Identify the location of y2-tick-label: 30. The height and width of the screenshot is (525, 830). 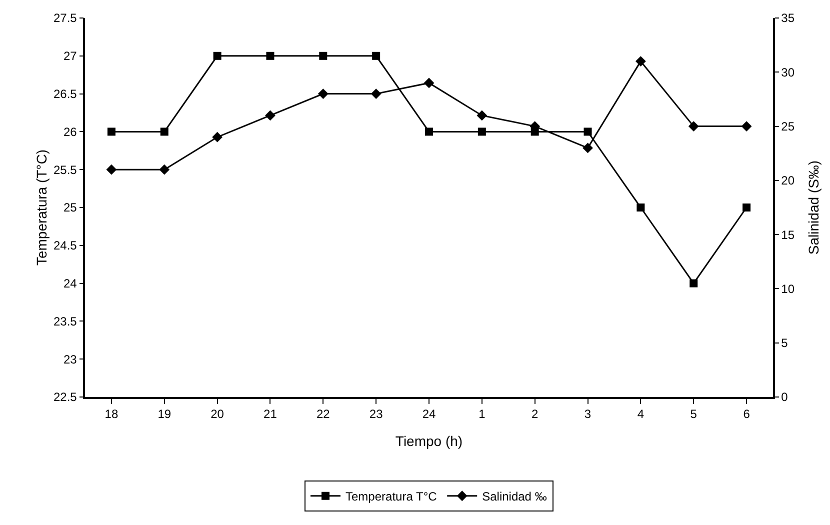
(788, 72).